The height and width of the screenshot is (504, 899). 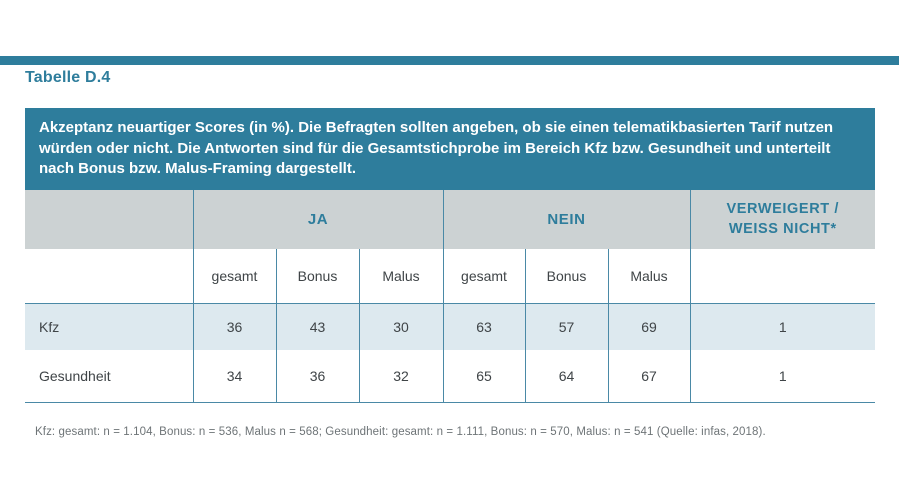 I want to click on sub-header-row: gesamt Bonus Malus gesamt Bonus Malus, so click(x=450, y=276).